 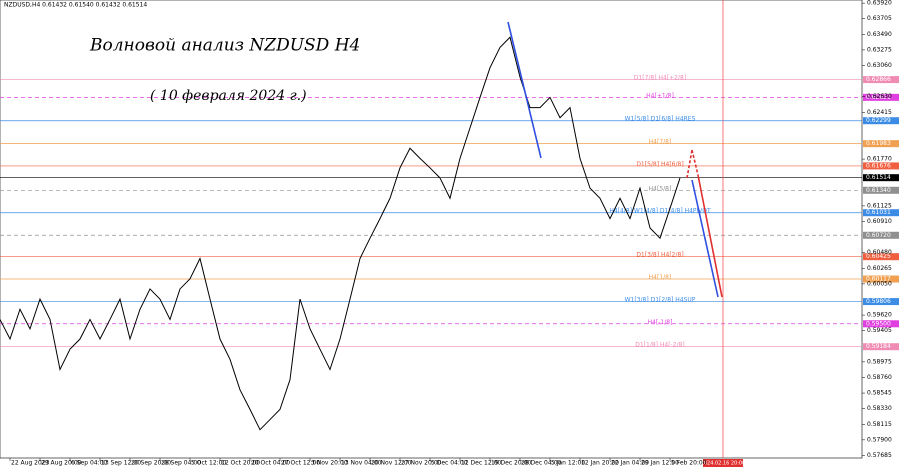 What do you see at coordinates (208, 463) in the screenshot?
I see `x-tick-label: 5 Oct 12:00` at bounding box center [208, 463].